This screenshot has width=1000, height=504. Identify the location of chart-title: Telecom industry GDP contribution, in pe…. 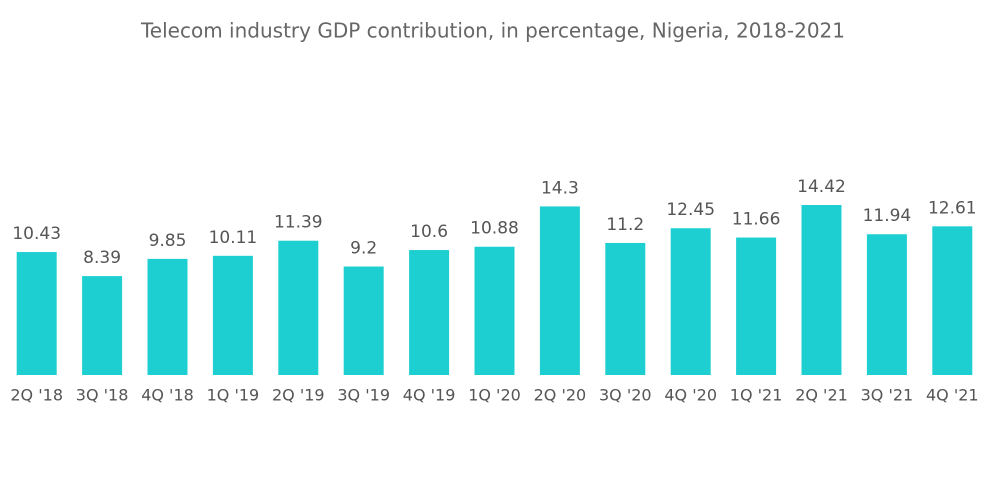
(492, 31).